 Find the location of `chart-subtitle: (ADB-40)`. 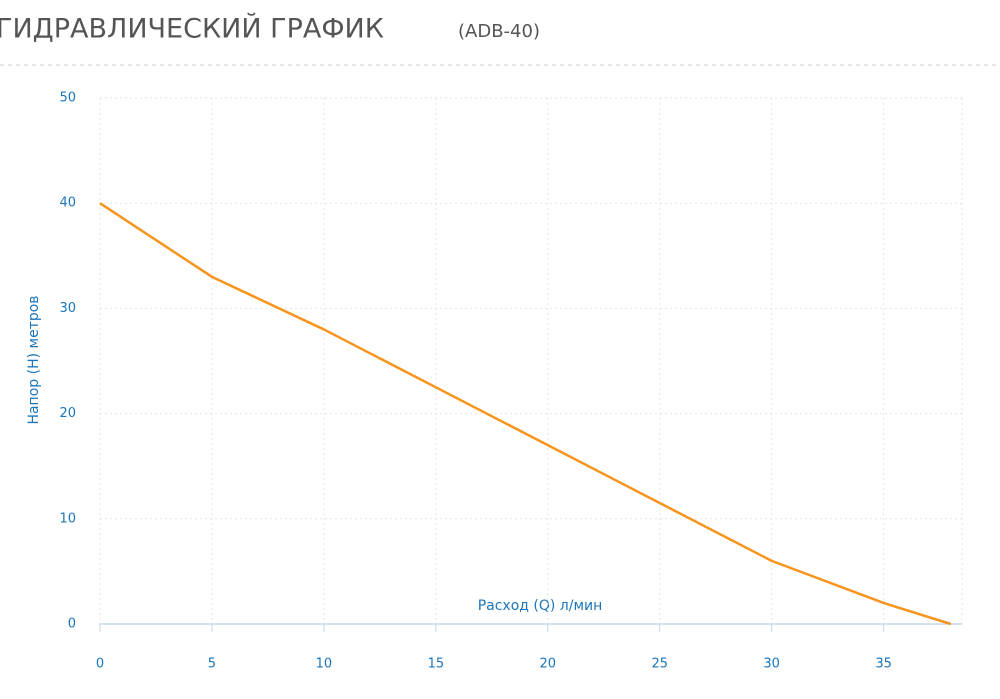

chart-subtitle: (ADB-40) is located at coordinates (499, 31).